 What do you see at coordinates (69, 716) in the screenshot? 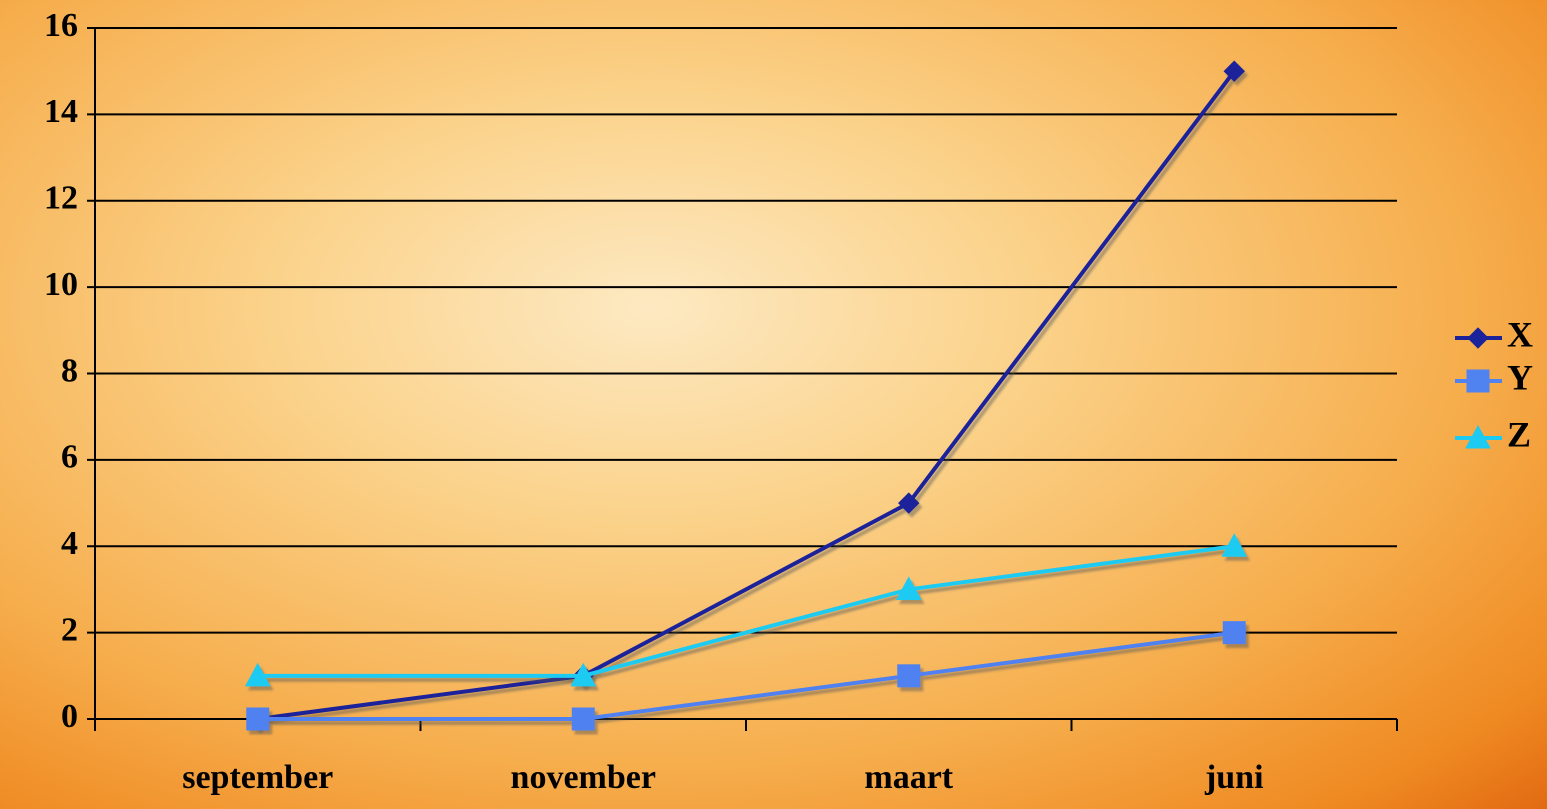
I see `y-tick-label: 0` at bounding box center [69, 716].